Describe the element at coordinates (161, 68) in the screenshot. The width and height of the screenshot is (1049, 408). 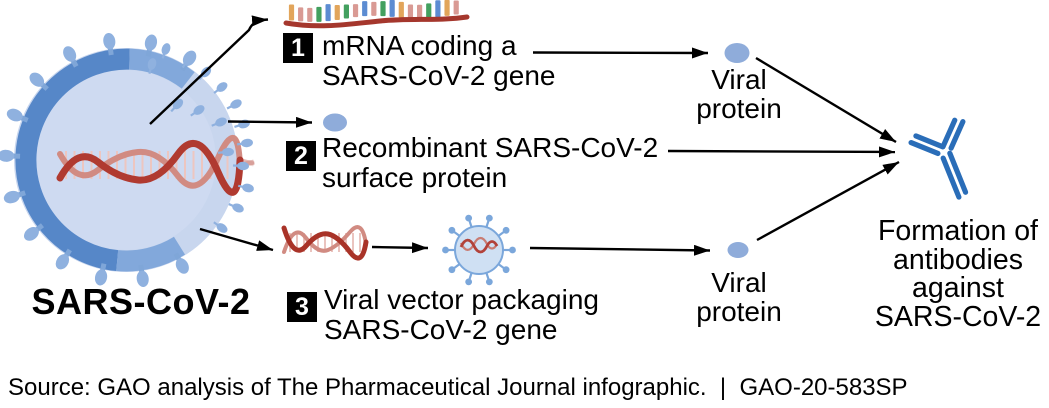
I see `capsid-ring-light-top` at that location.